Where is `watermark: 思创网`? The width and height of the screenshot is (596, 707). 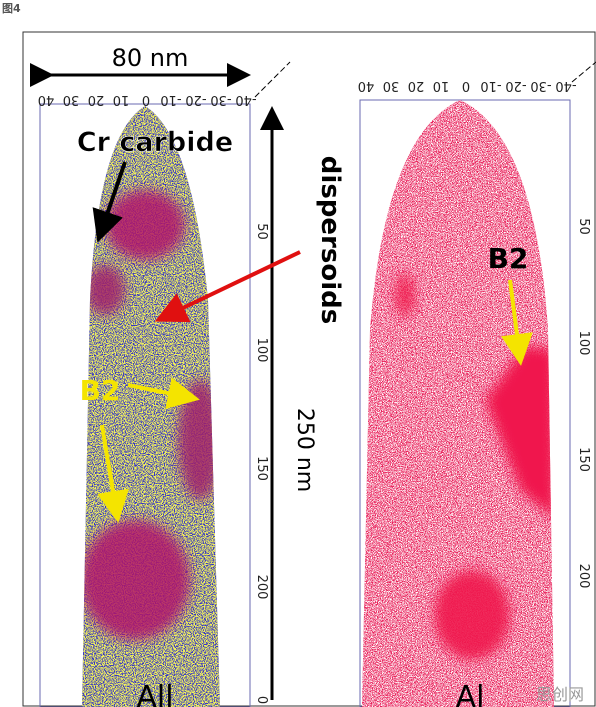 watermark: 思创网 is located at coordinates (560, 694).